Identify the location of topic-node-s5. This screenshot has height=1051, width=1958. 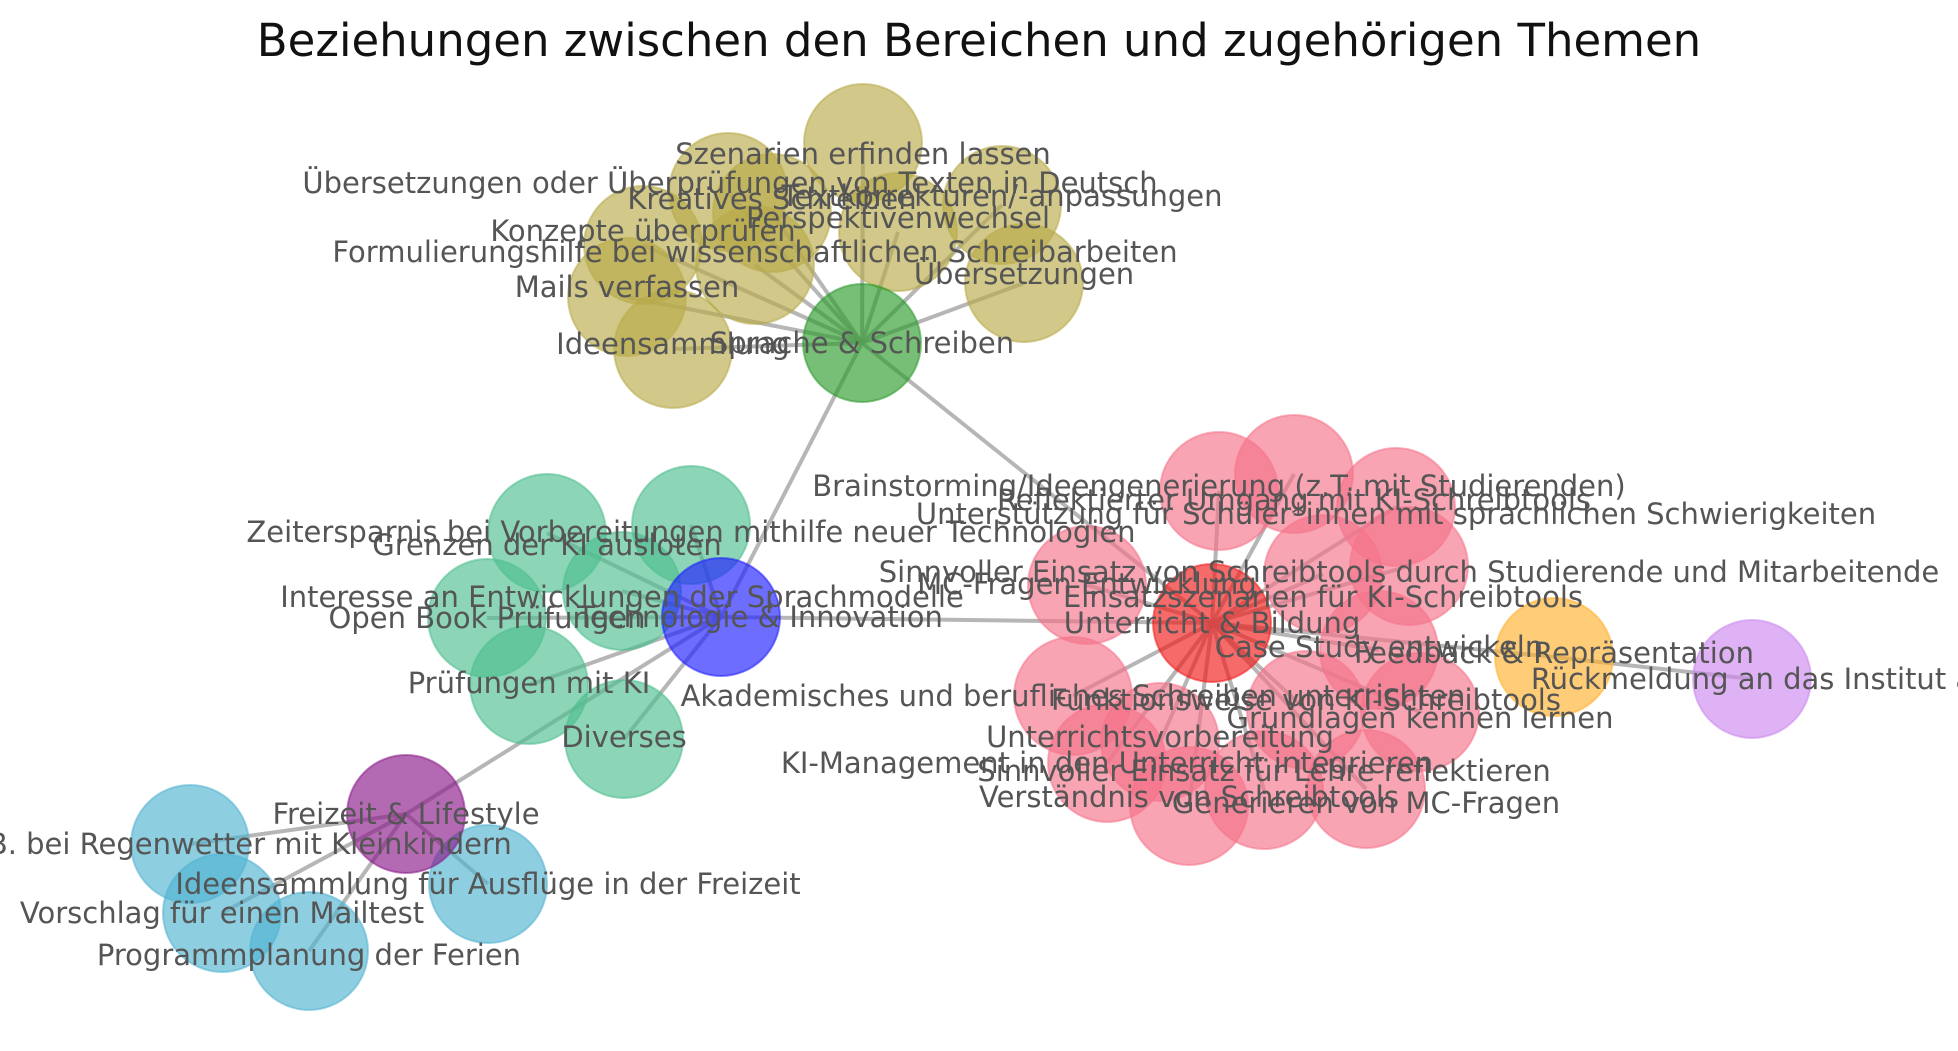
(898, 232).